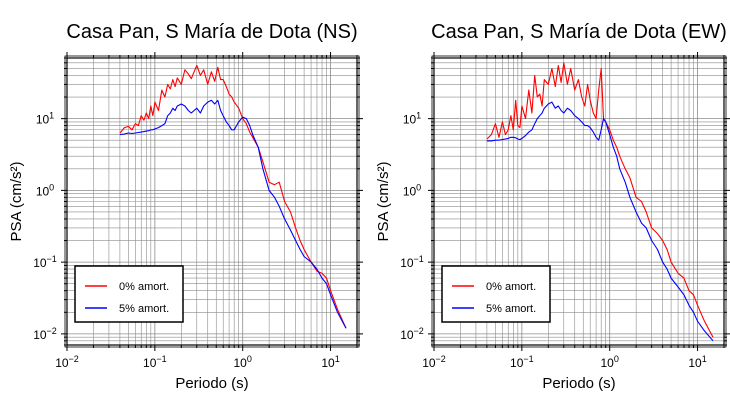 The width and height of the screenshot is (730, 400). I want to click on chart-title: Casa Pan, S María de Dota (NS), so click(211, 32).